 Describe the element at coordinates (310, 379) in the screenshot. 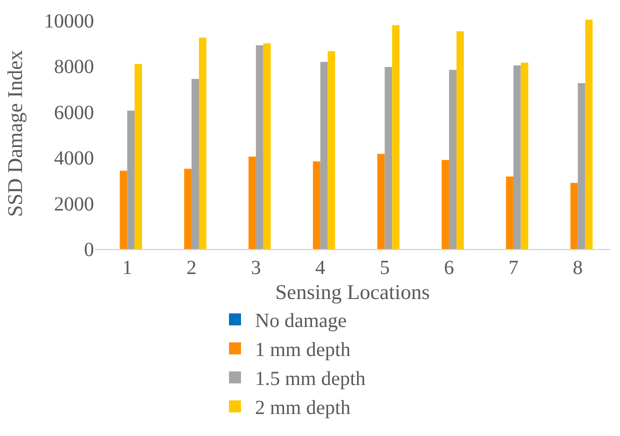

I see `legend-label: 1.5 mm depth` at that location.